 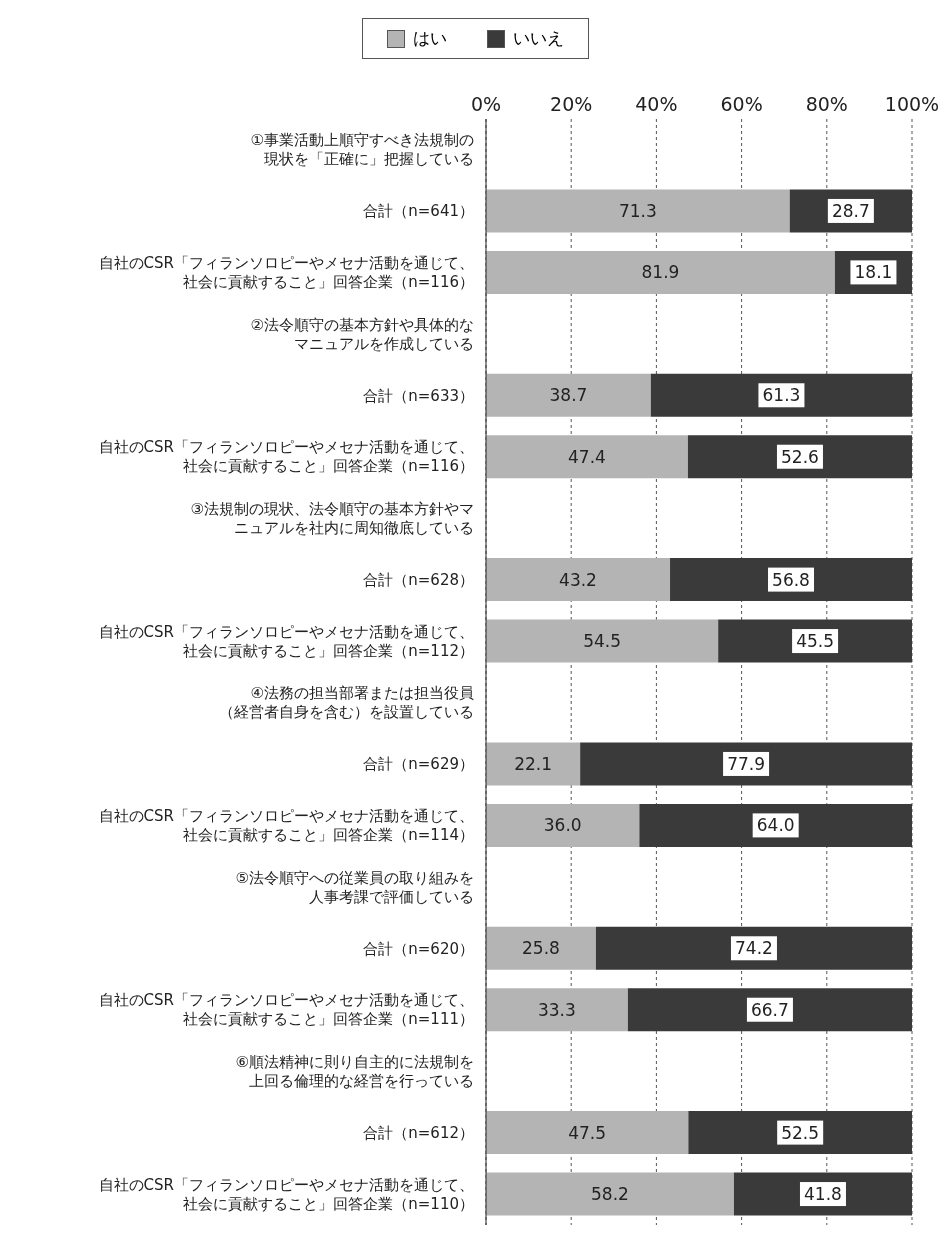 I want to click on data-label: 43.2, so click(x=578, y=579).